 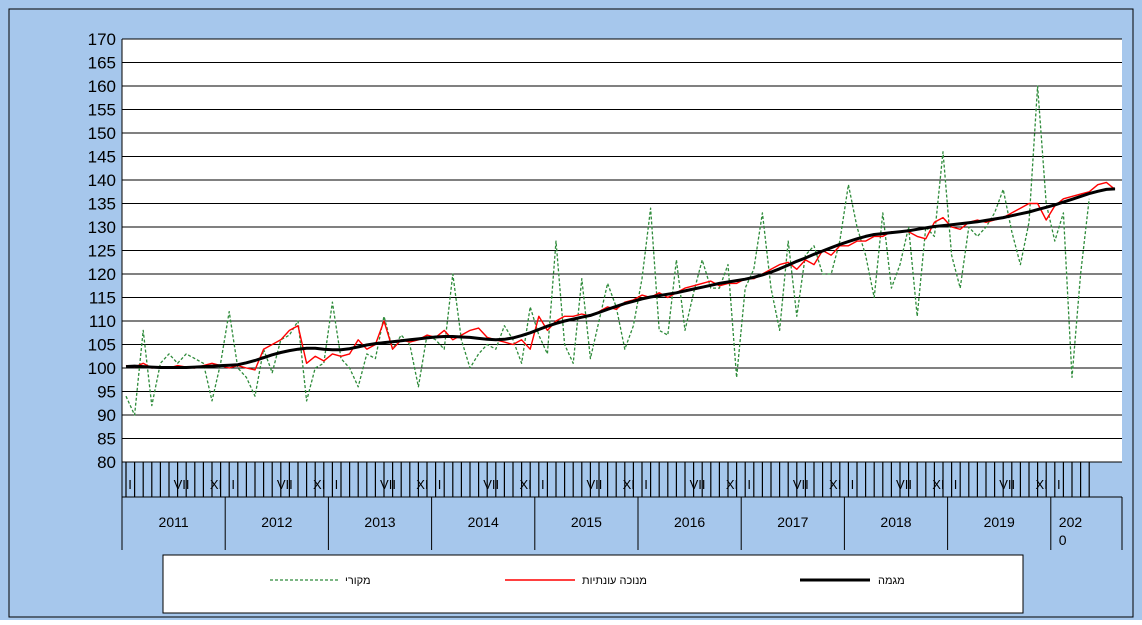 I want to click on y-tick-label: 150, so click(x=102, y=133).